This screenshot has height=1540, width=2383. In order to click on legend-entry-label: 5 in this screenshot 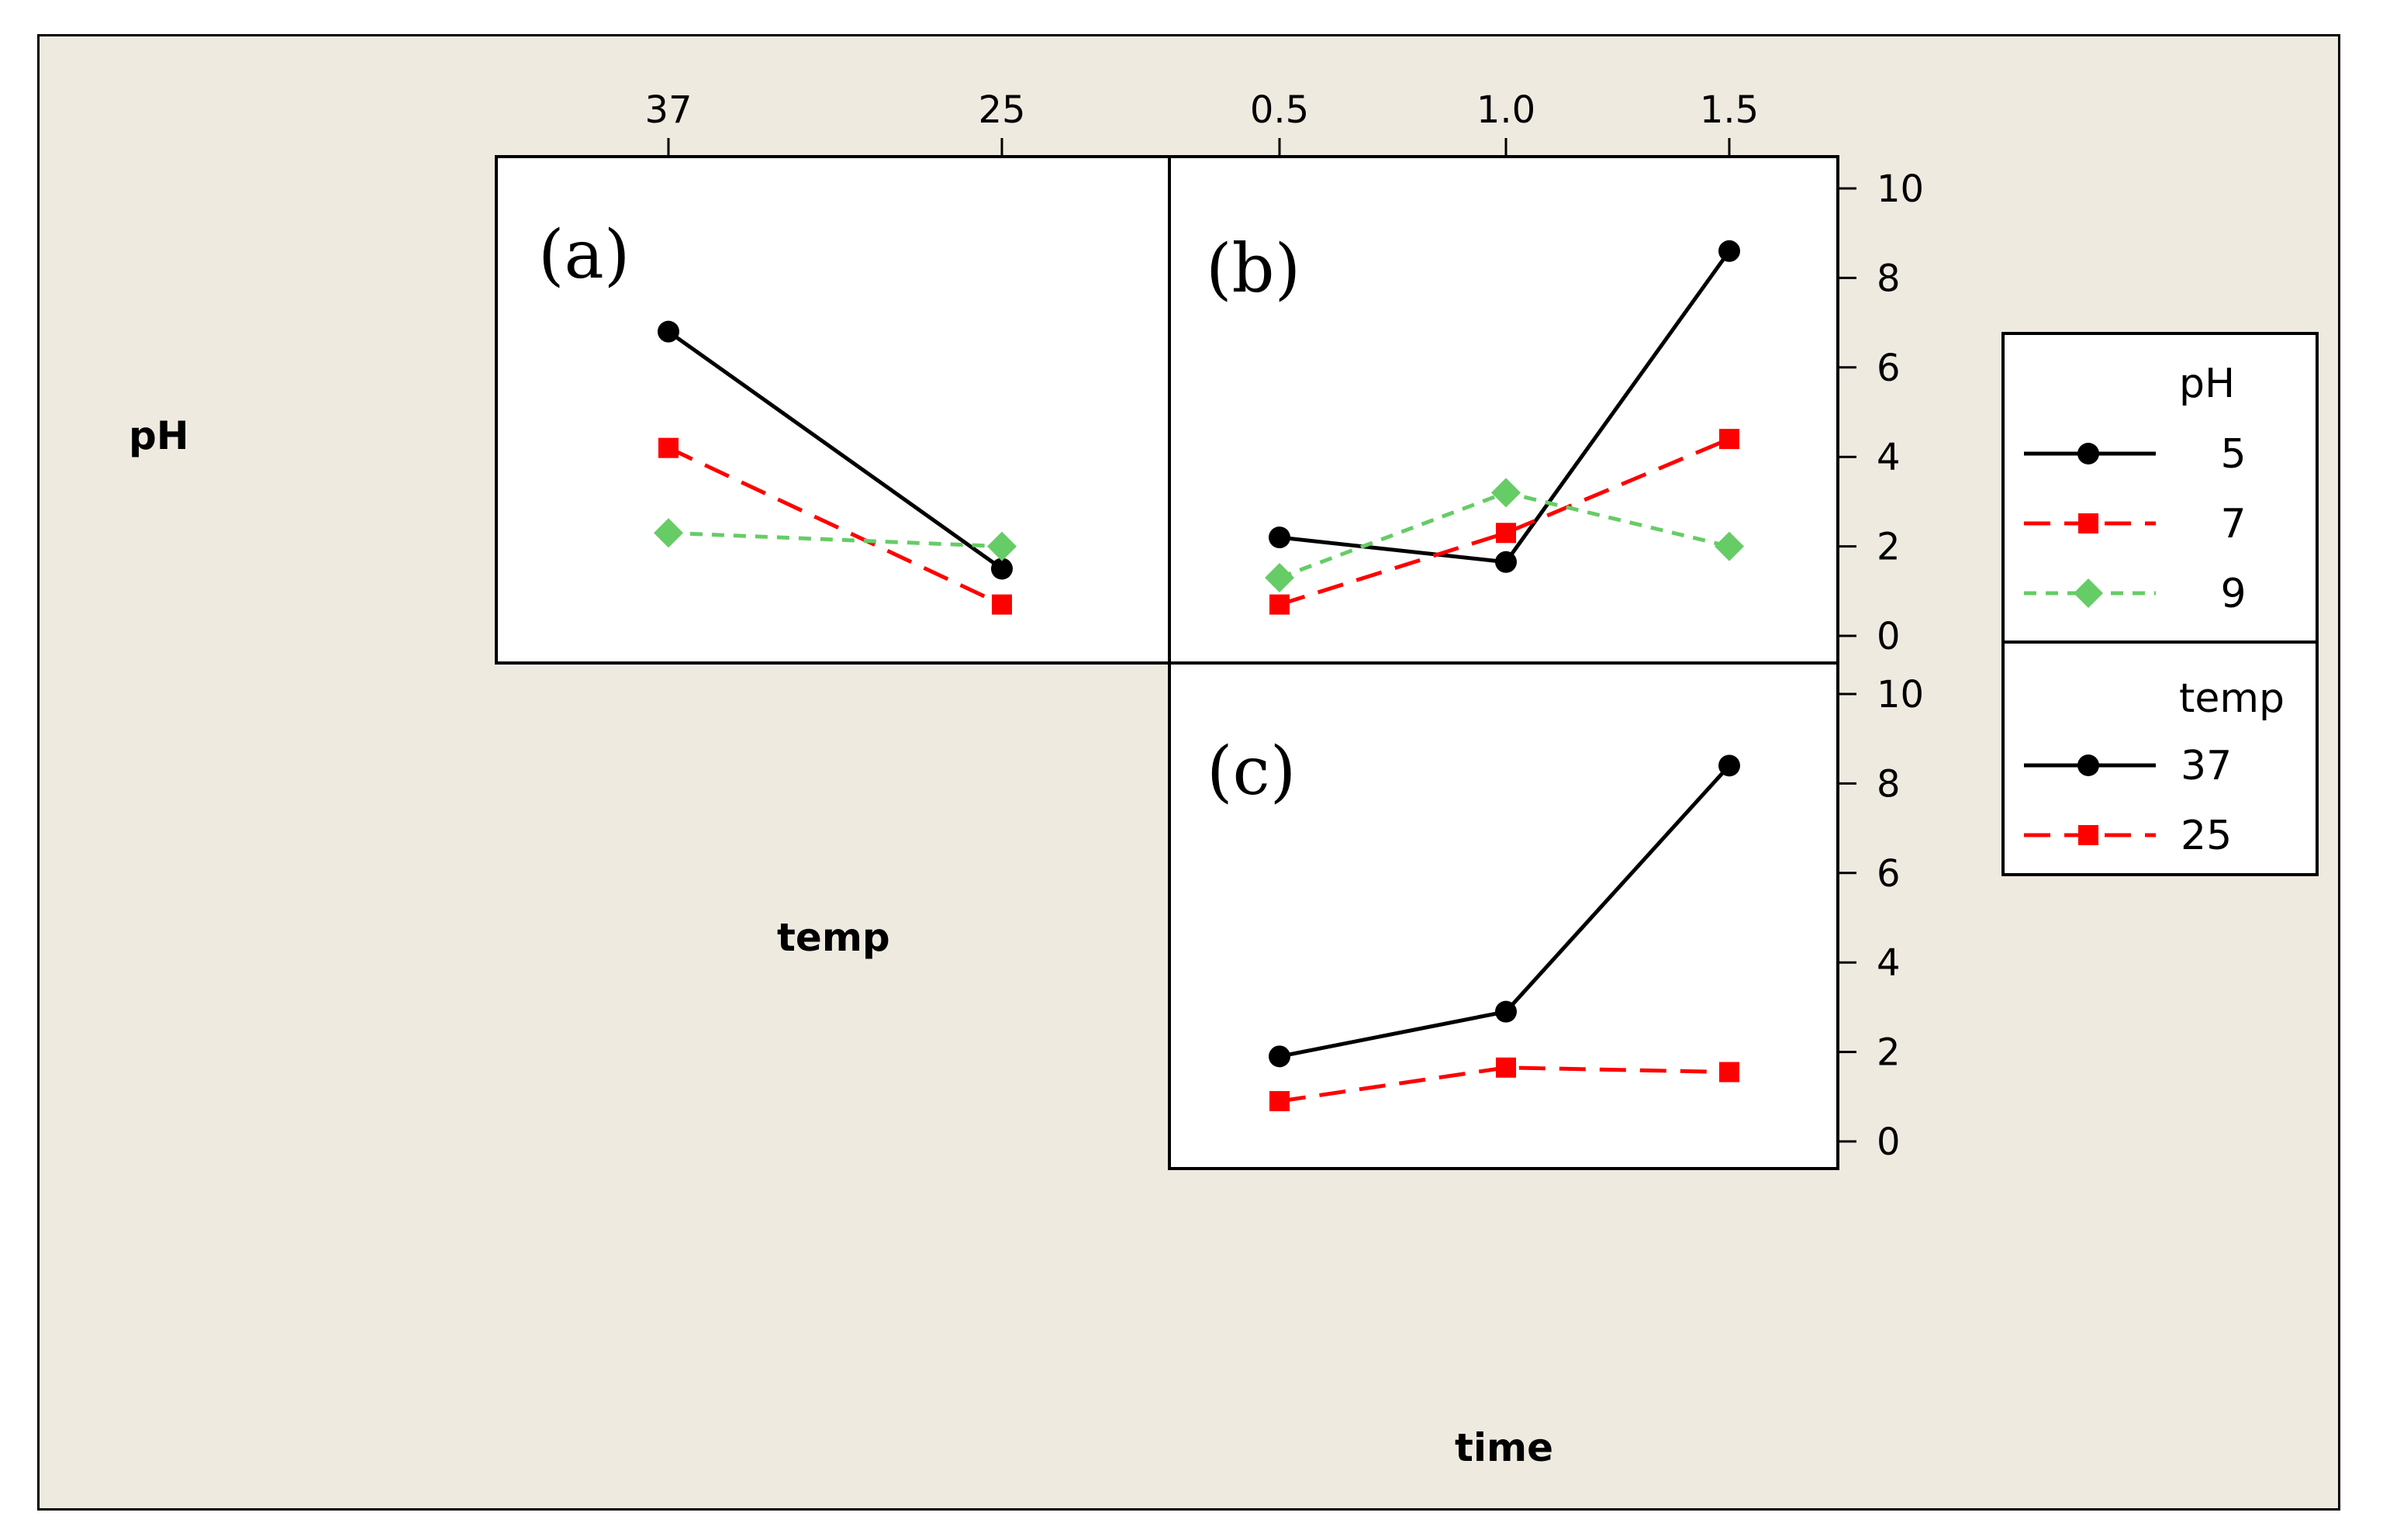, I will do `click(2233, 454)`.